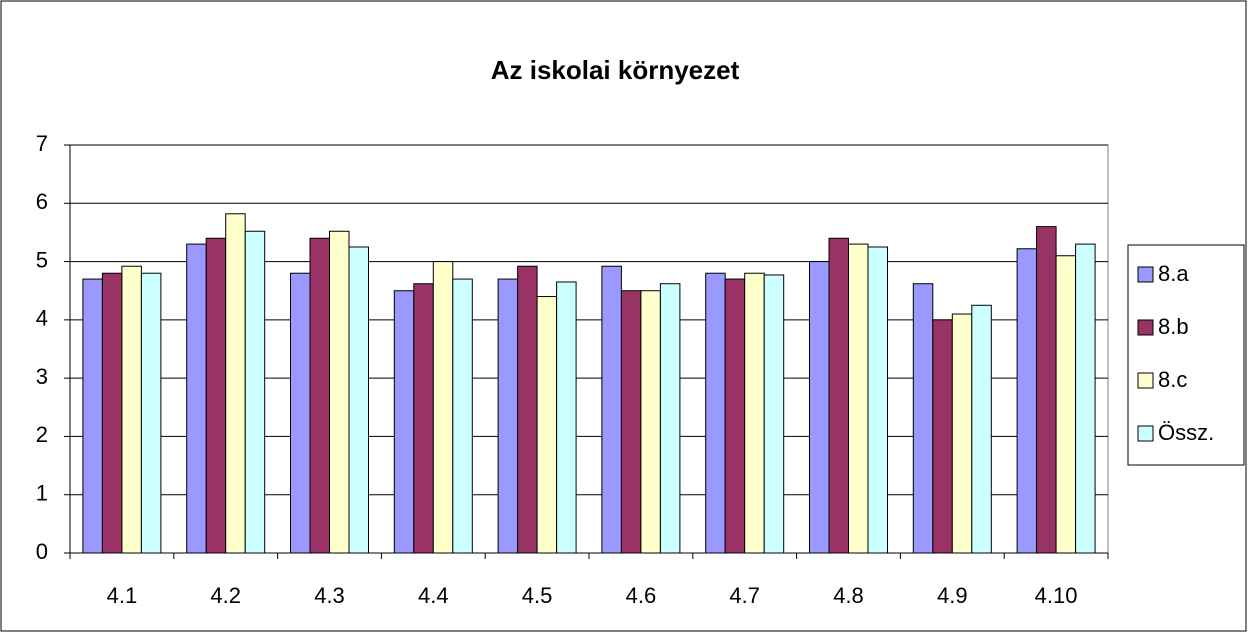  I want to click on y-tick-label: 4, so click(42, 318).